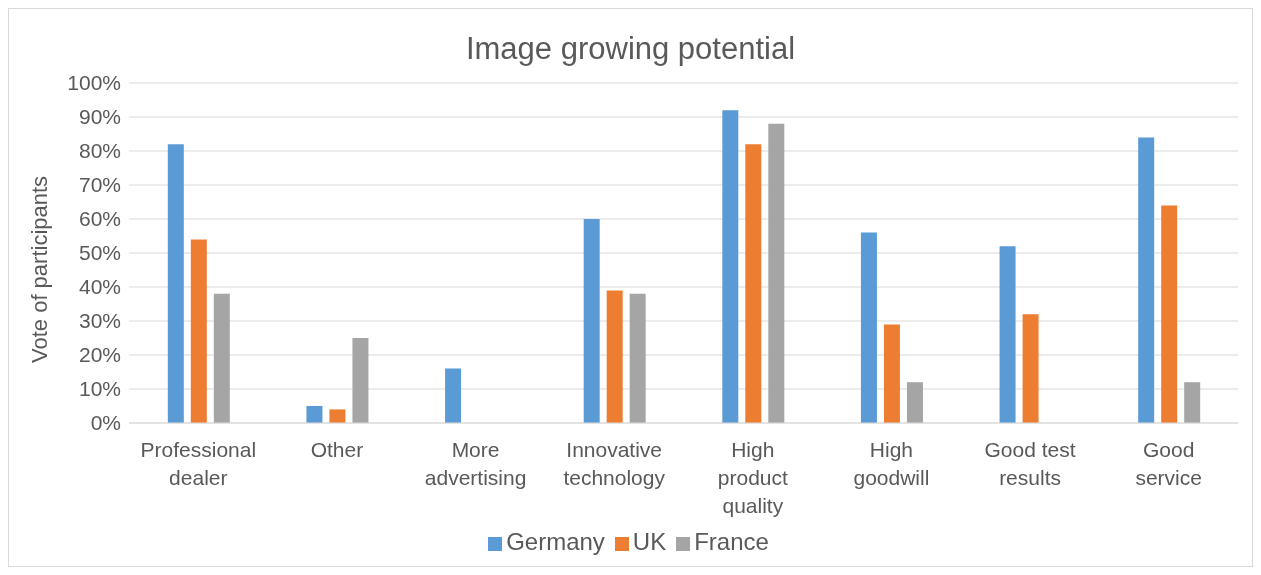 Image resolution: width=1261 pixels, height=575 pixels. What do you see at coordinates (99, 151) in the screenshot?
I see `y-tick-label: 80%` at bounding box center [99, 151].